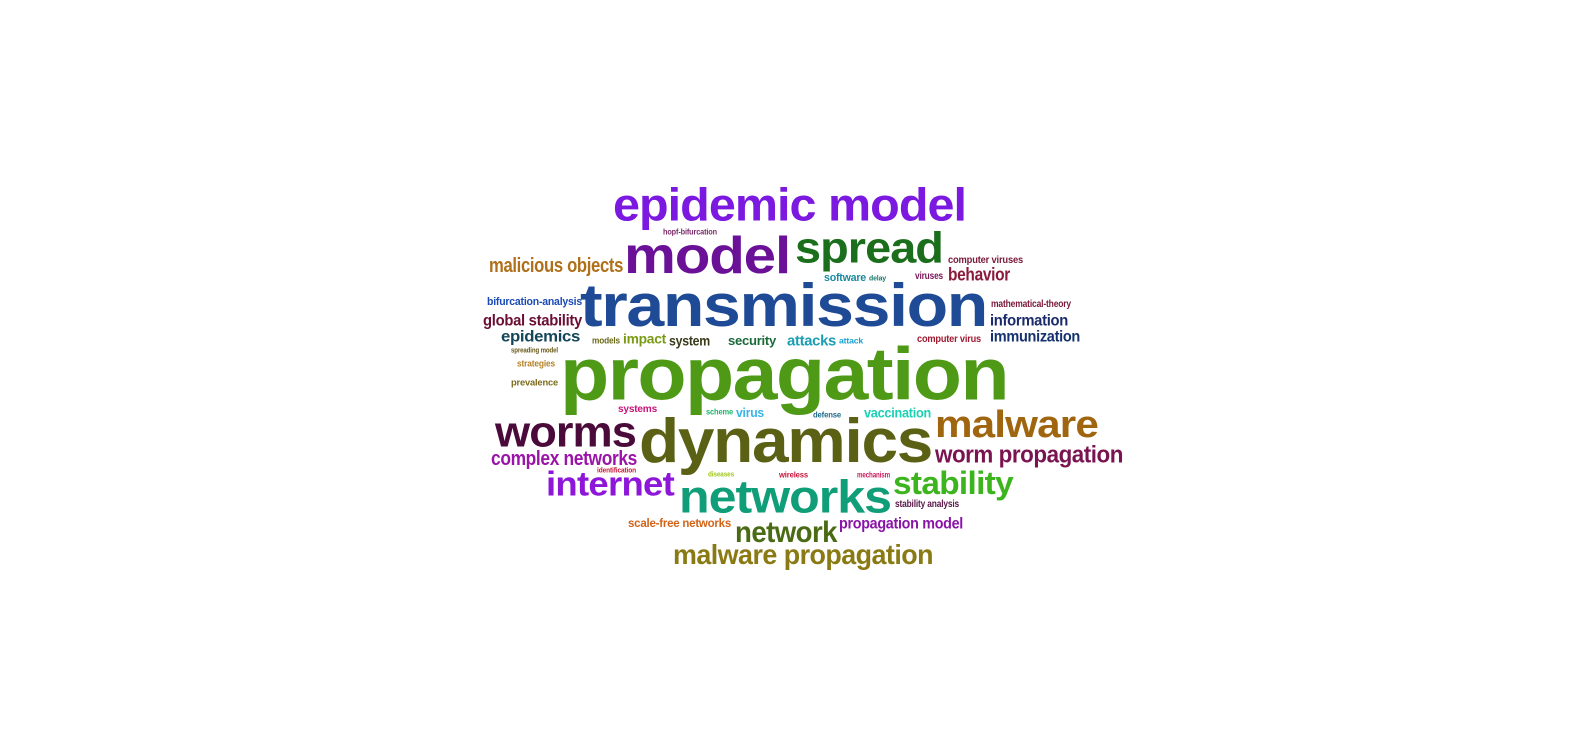 This screenshot has height=732, width=1573. I want to click on word-virus: virus, so click(750, 413).